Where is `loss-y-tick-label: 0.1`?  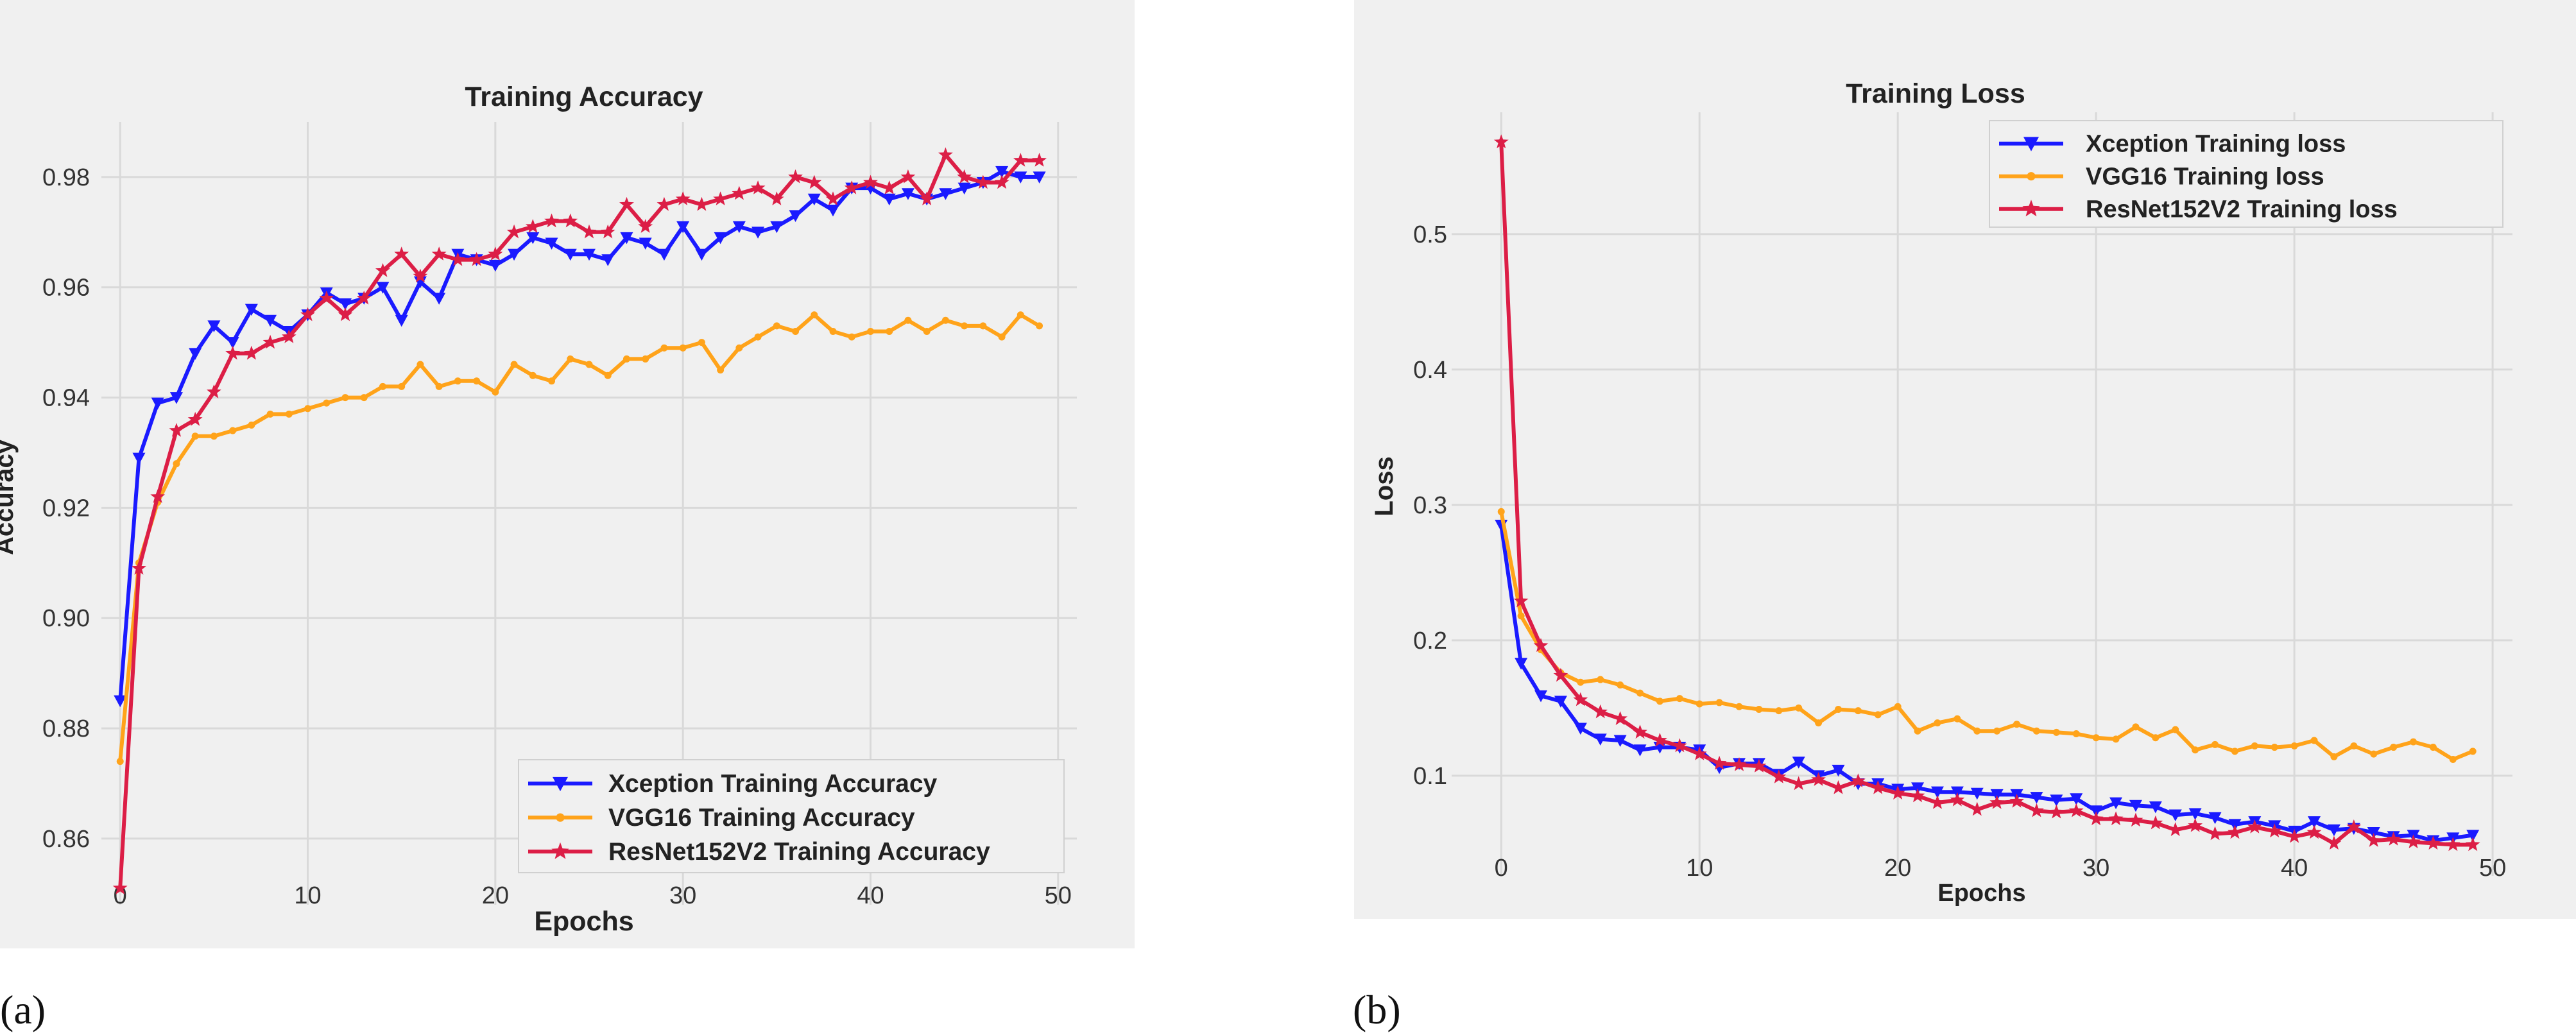 loss-y-tick-label: 0.1 is located at coordinates (1430, 777).